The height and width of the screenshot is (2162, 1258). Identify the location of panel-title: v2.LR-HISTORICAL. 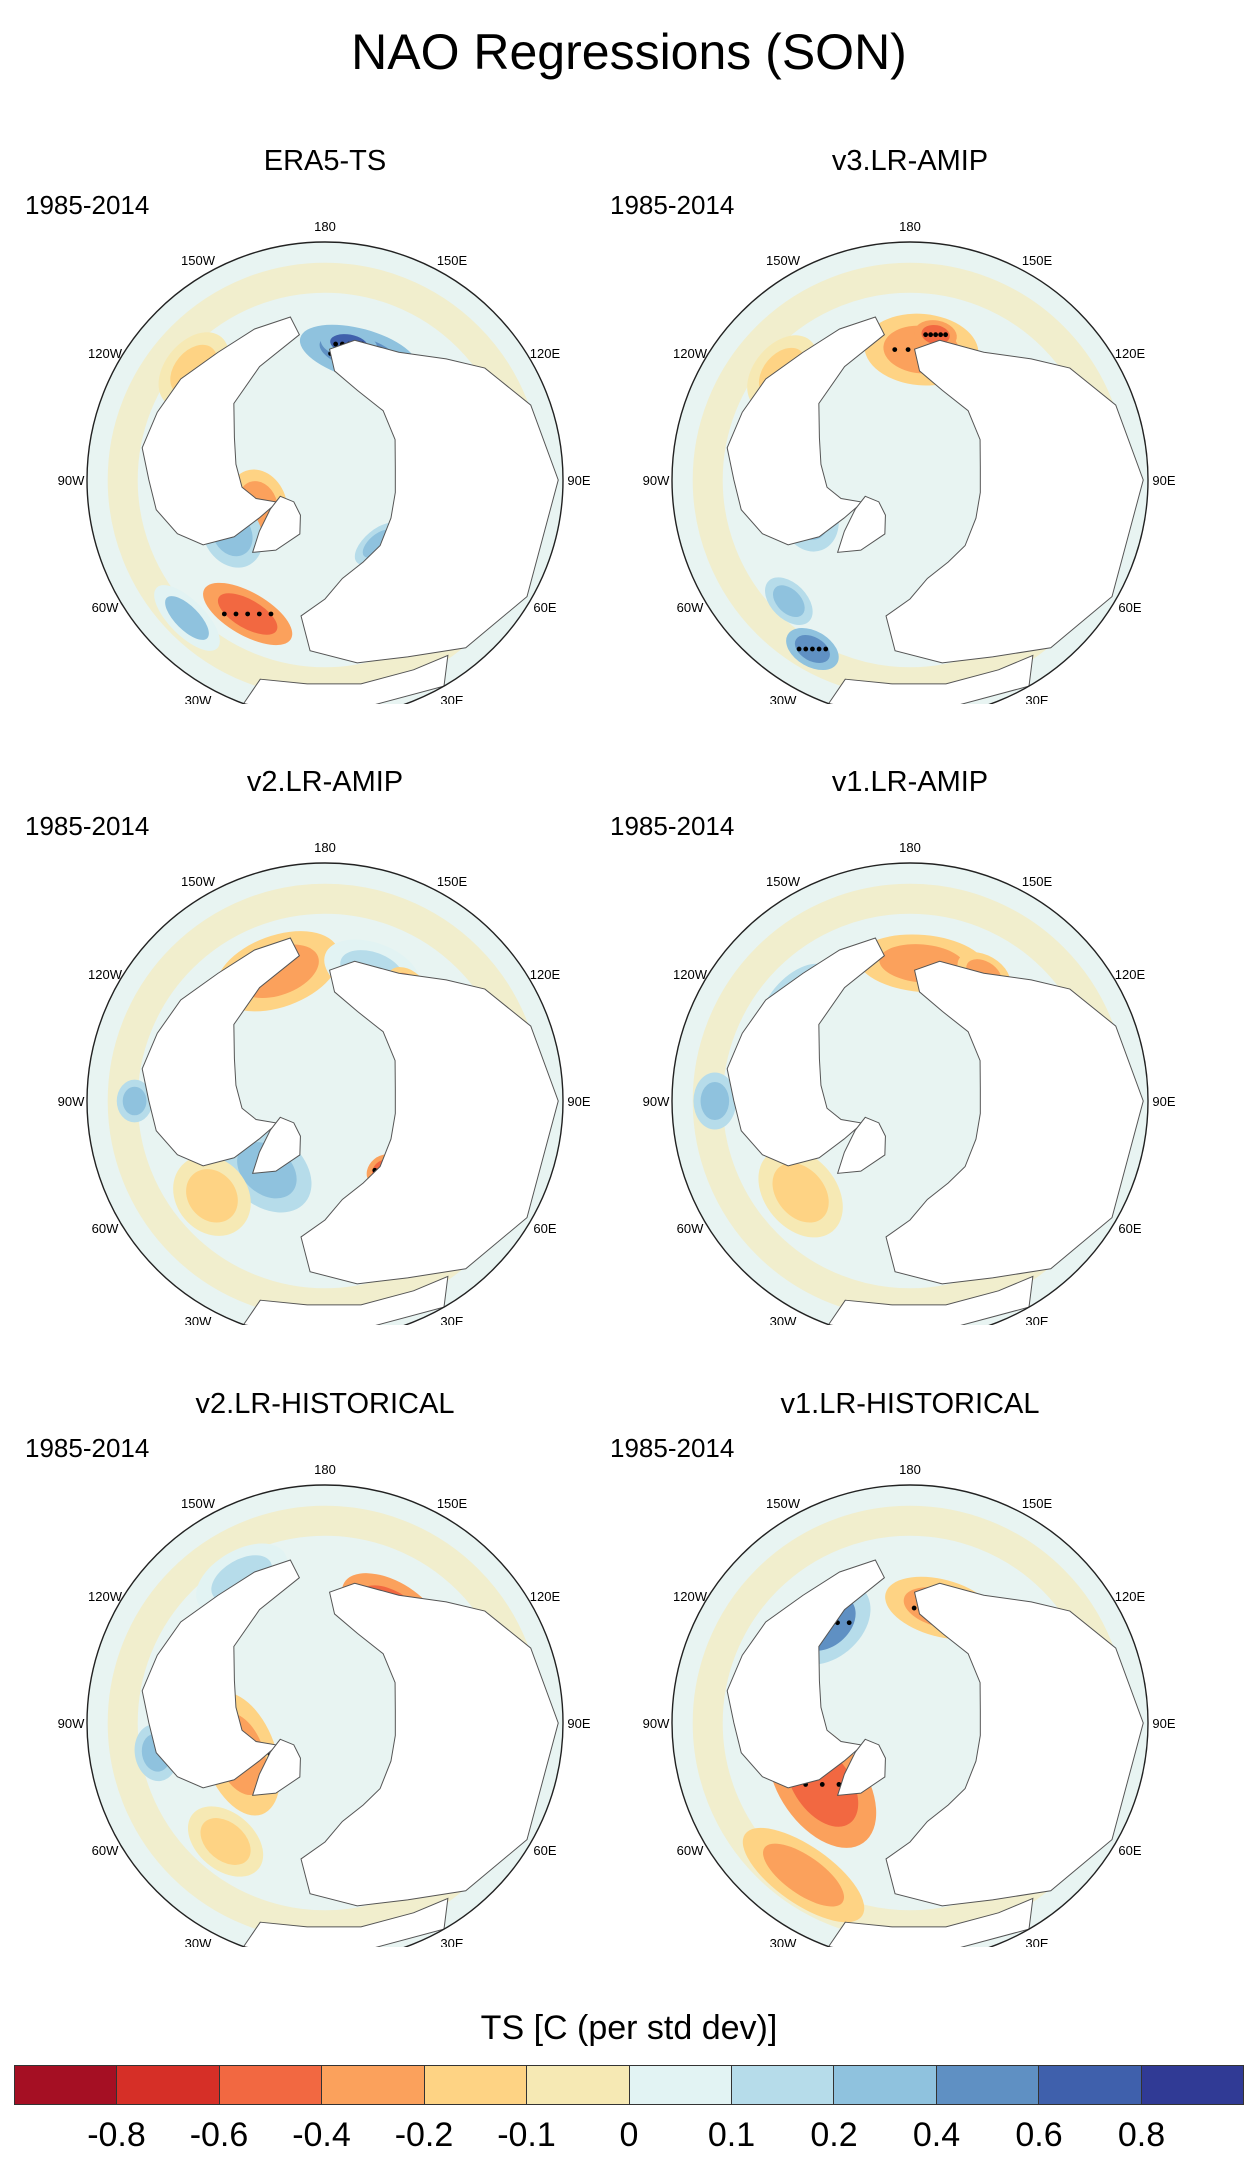
(325, 1404).